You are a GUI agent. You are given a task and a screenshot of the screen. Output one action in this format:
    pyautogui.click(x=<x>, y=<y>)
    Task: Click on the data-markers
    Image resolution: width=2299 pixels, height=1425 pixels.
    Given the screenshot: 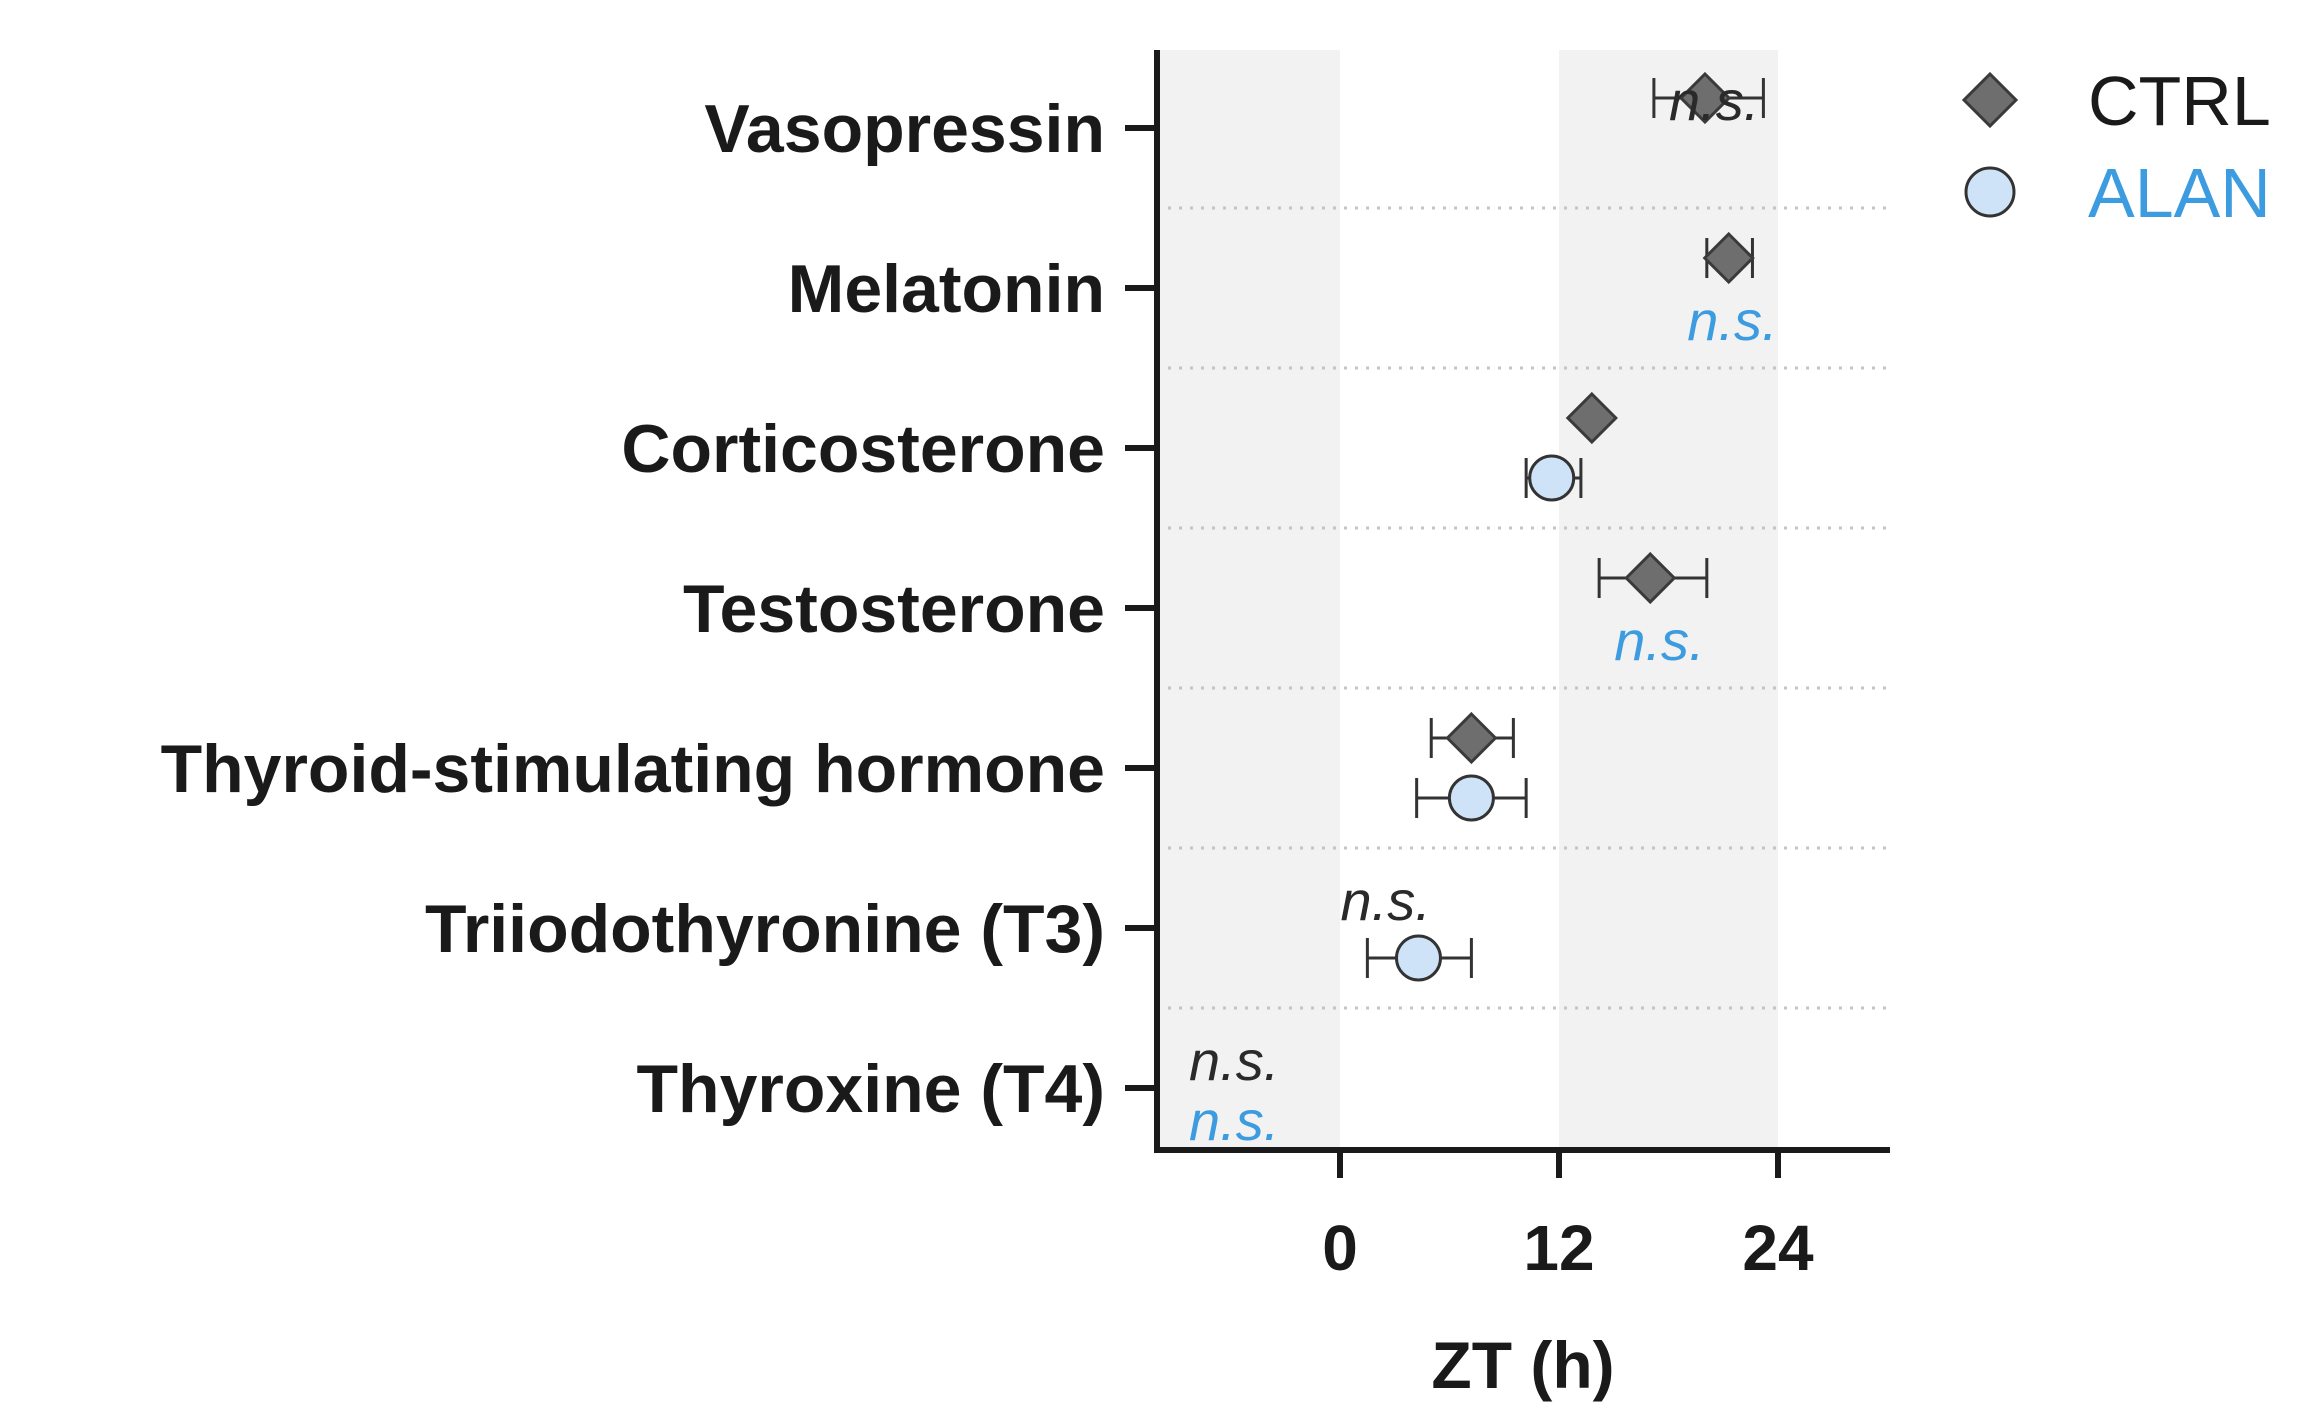 What is the action you would take?
    pyautogui.click(x=1574, y=526)
    